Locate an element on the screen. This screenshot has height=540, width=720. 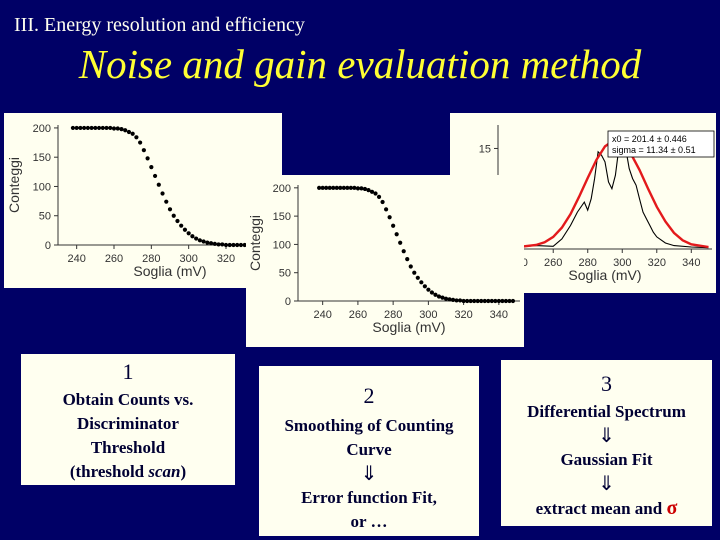
step-2-line-3: Error function Fit, is located at coordinates (369, 497).